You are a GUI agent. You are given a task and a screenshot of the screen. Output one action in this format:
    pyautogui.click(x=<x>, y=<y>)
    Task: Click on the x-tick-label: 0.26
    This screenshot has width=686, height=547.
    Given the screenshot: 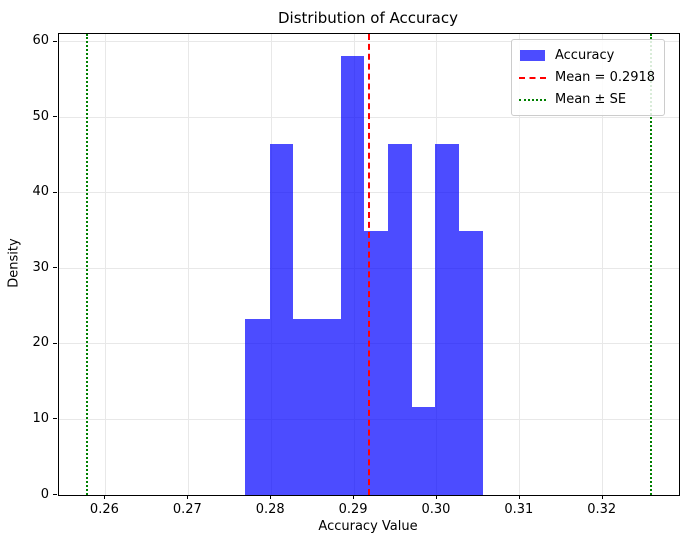 What is the action you would take?
    pyautogui.click(x=104, y=509)
    